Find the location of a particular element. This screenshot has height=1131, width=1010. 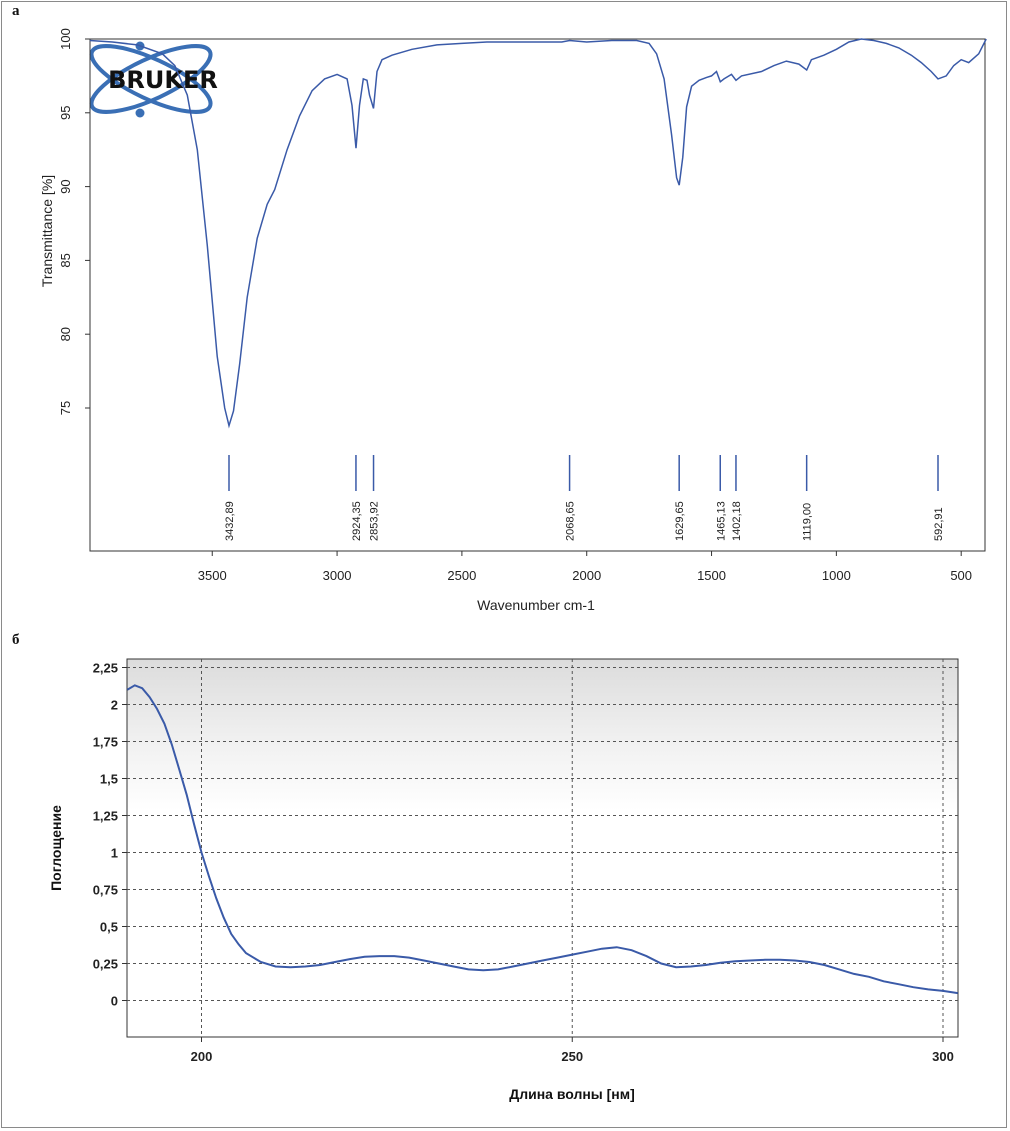

ir-peak-label: 592,91 is located at coordinates (939, 524).